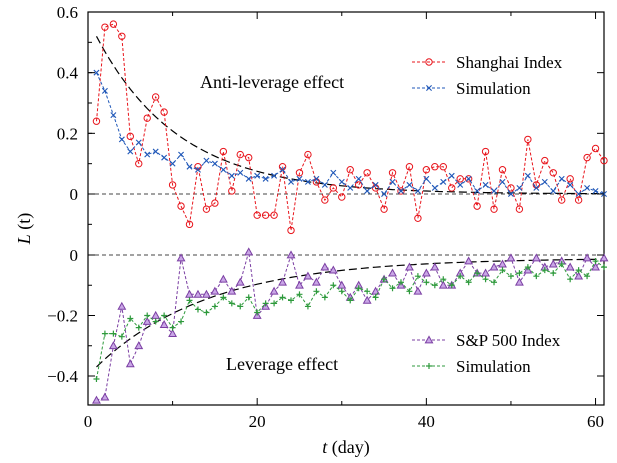 The width and height of the screenshot is (617, 463). Describe the element at coordinates (74, 194) in the screenshot. I see `y-tick-label: 0` at that location.